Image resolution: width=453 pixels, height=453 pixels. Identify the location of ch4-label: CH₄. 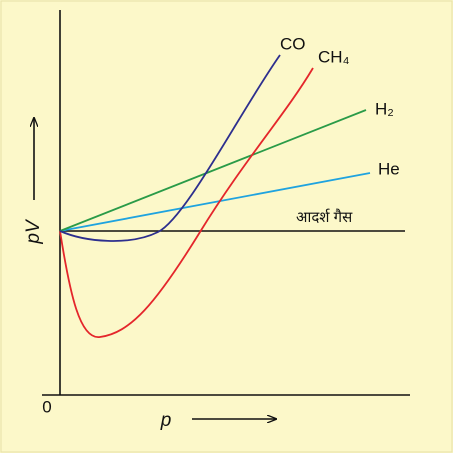
(334, 56).